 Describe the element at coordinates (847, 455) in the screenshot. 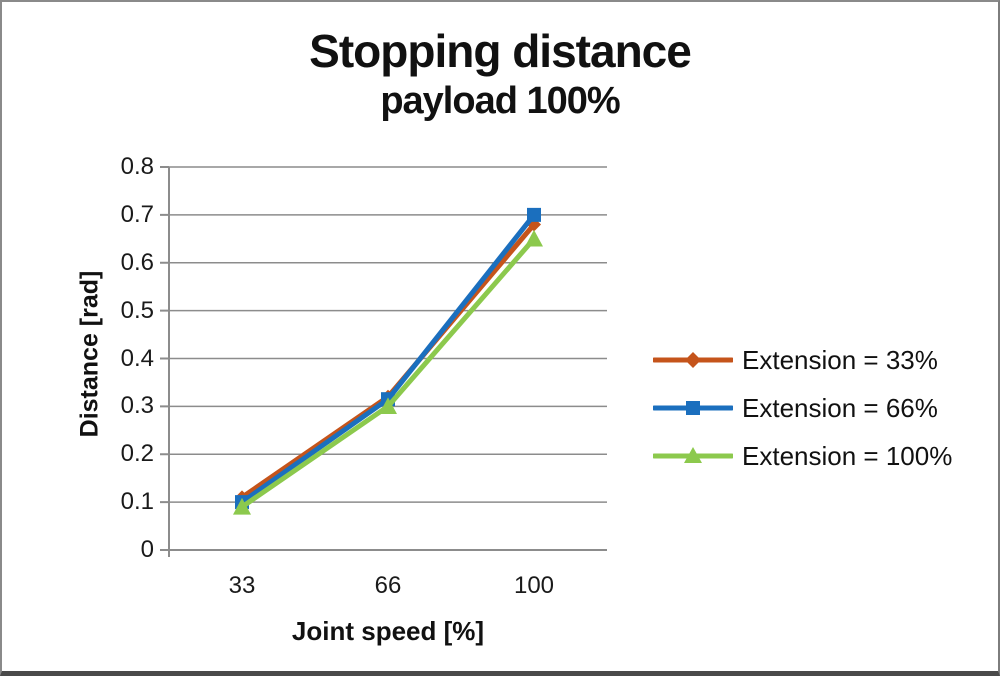

I see `legend-label: Extension = 100%` at that location.